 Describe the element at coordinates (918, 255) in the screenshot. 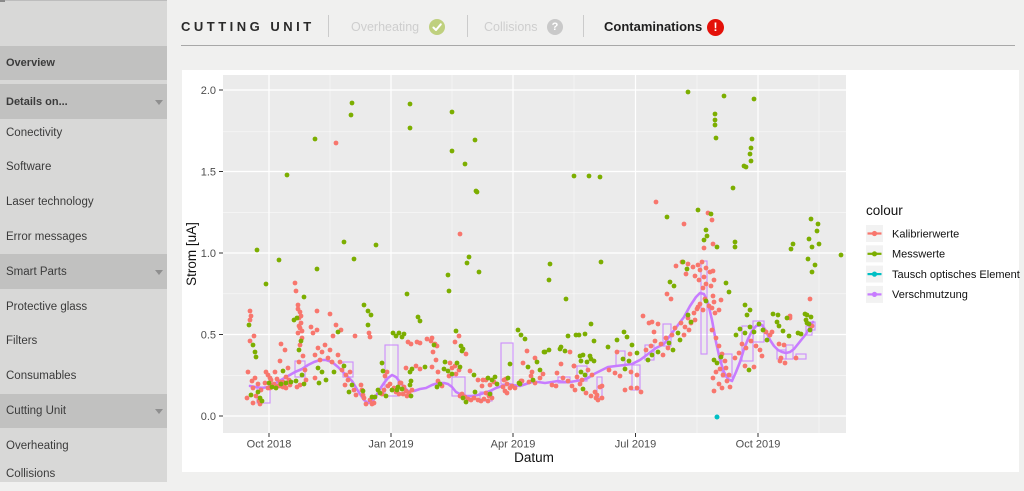

I see `svg-text: Messwerte` at that location.